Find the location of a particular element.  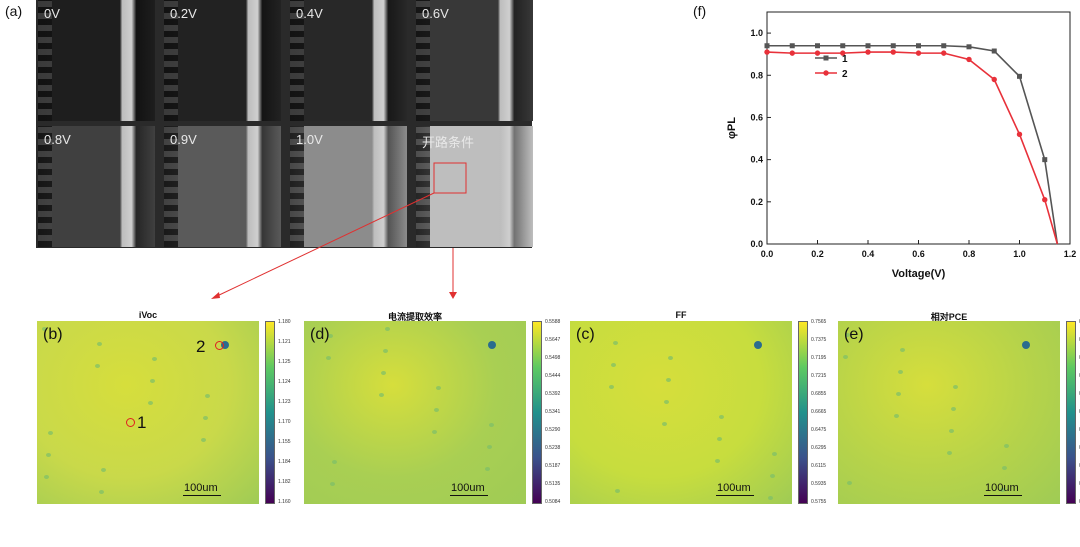

el-tile: 0.2V is located at coordinates (222, 60).